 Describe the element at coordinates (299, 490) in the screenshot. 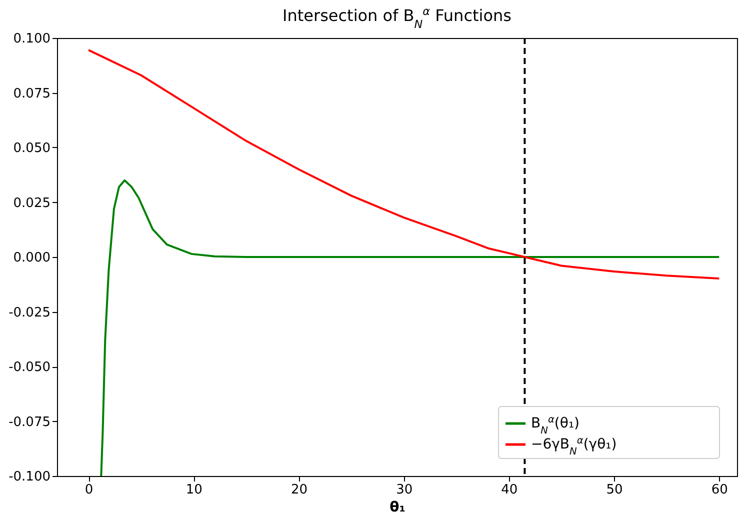

I see `x-tick-label: 20` at that location.